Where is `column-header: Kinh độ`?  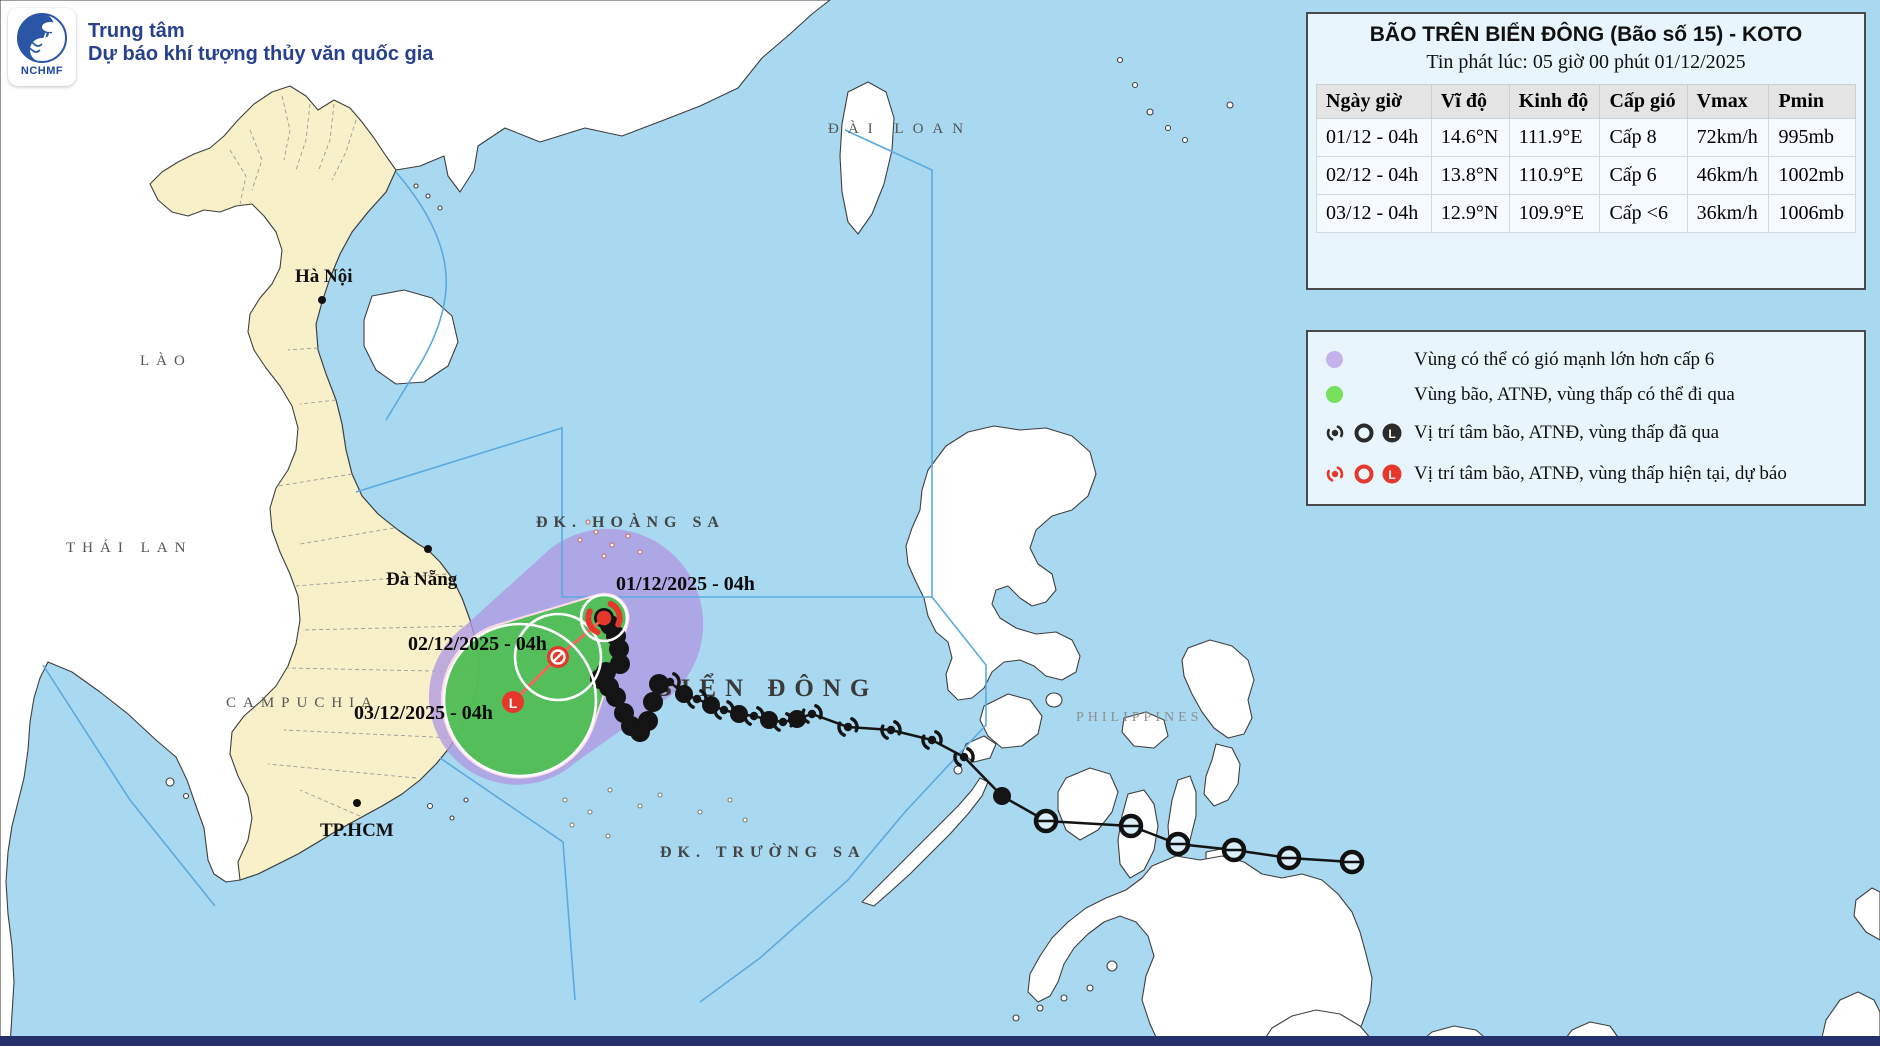
column-header: Kinh độ is located at coordinates (1554, 101).